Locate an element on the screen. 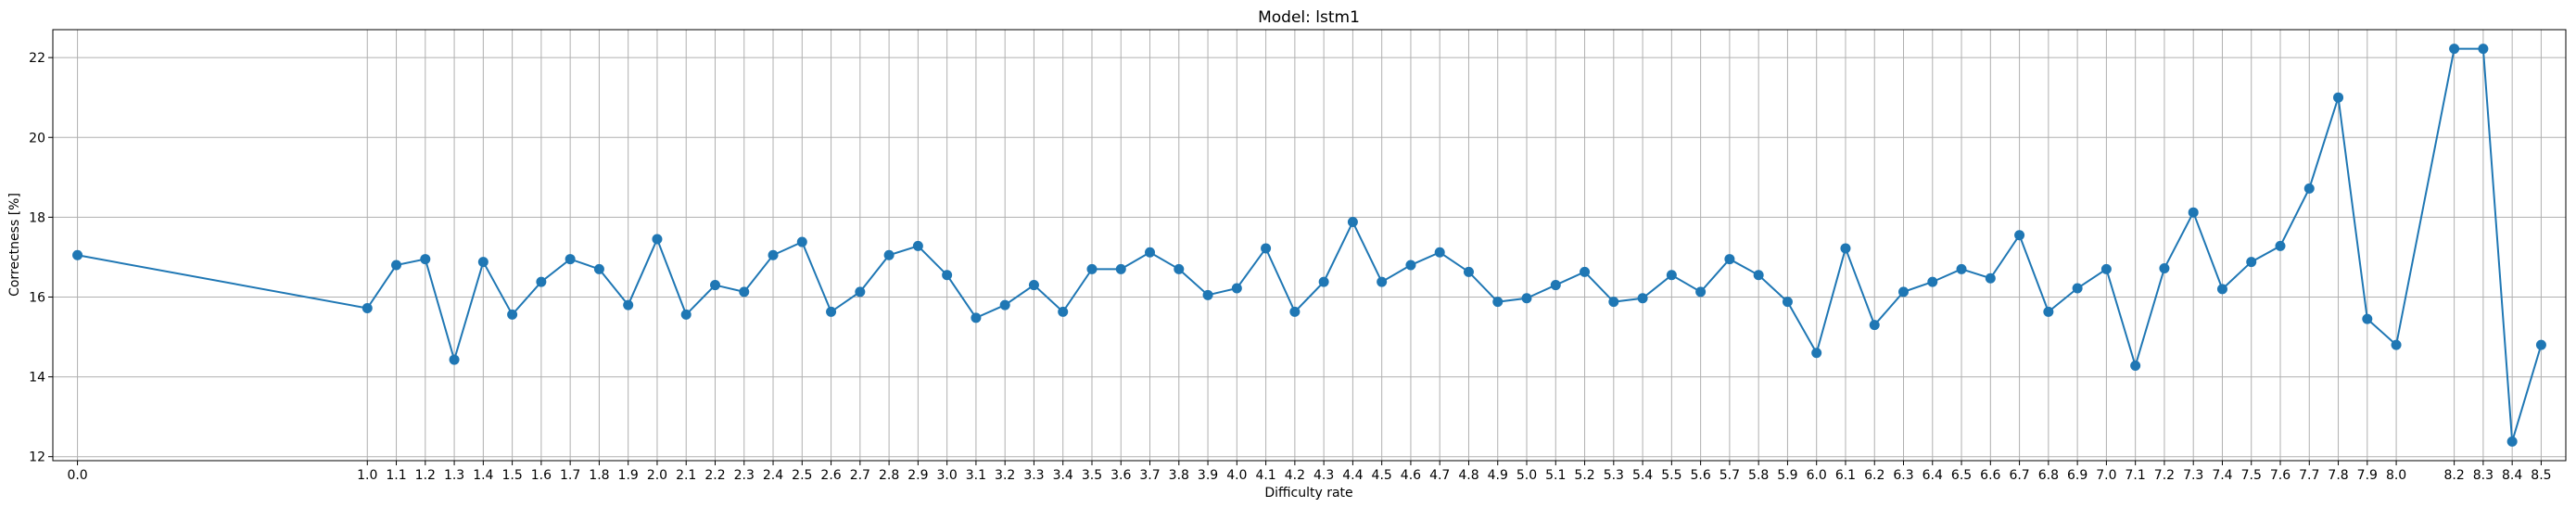  x-tick-label: 7.6 is located at coordinates (2280, 475).